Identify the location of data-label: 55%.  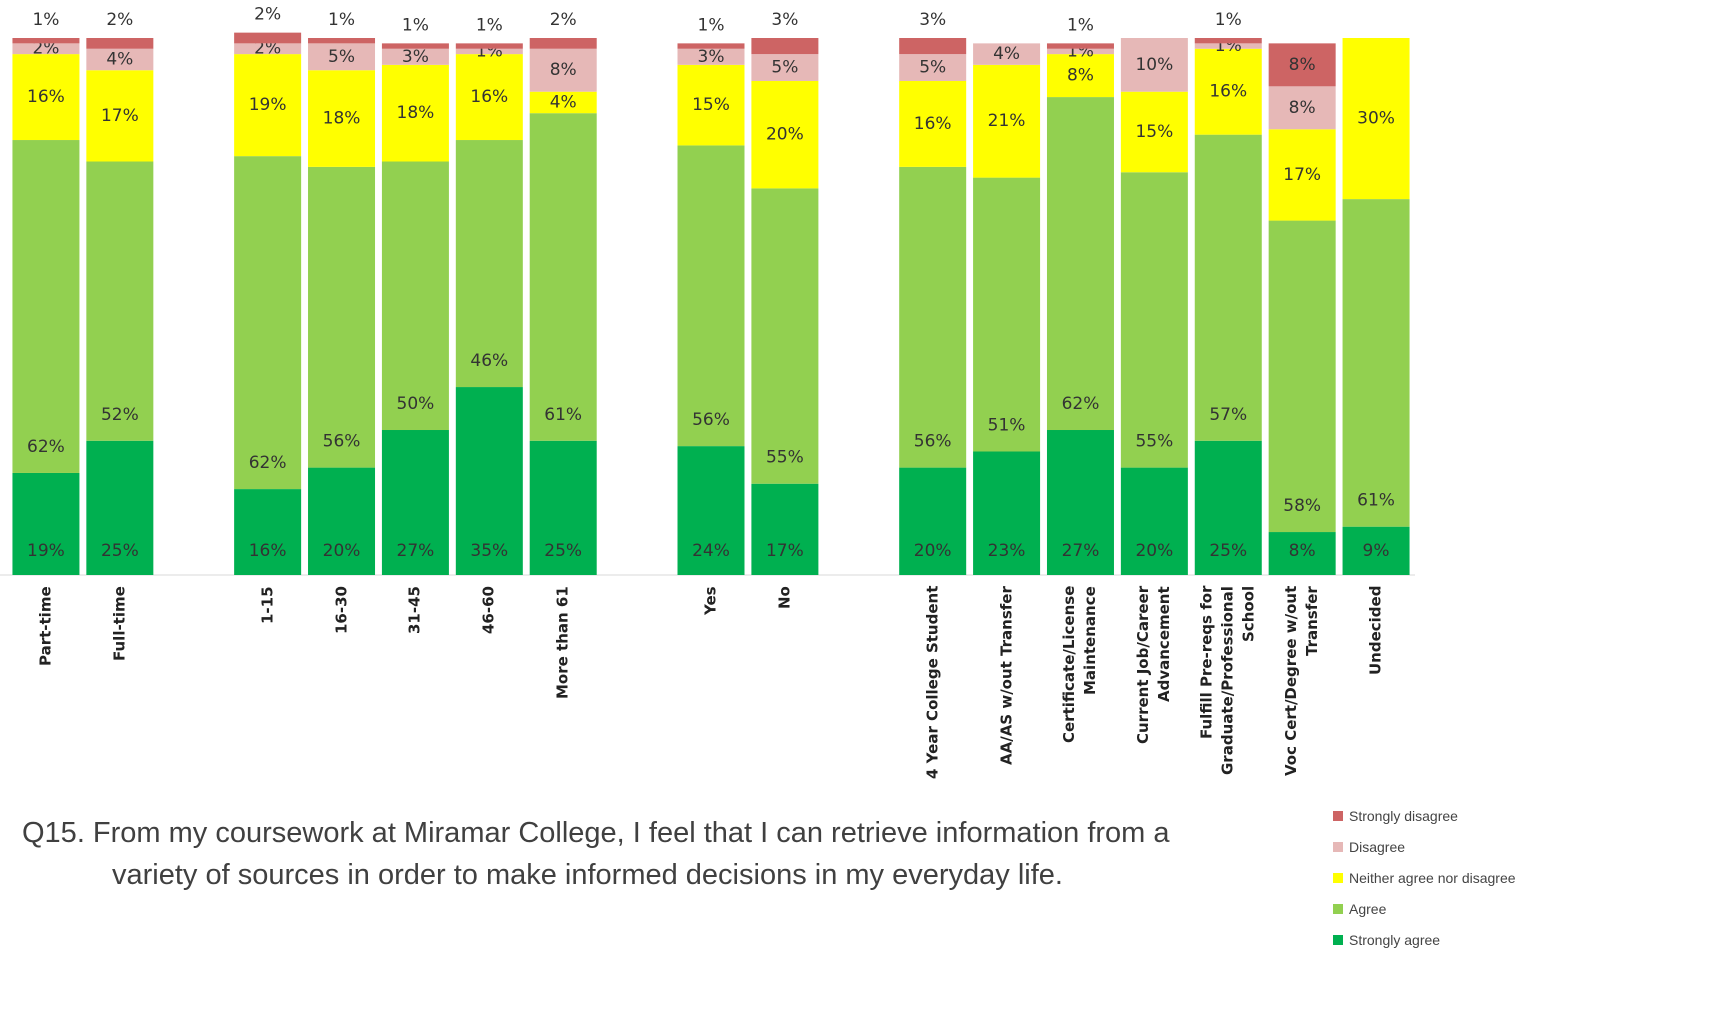
(785, 458).